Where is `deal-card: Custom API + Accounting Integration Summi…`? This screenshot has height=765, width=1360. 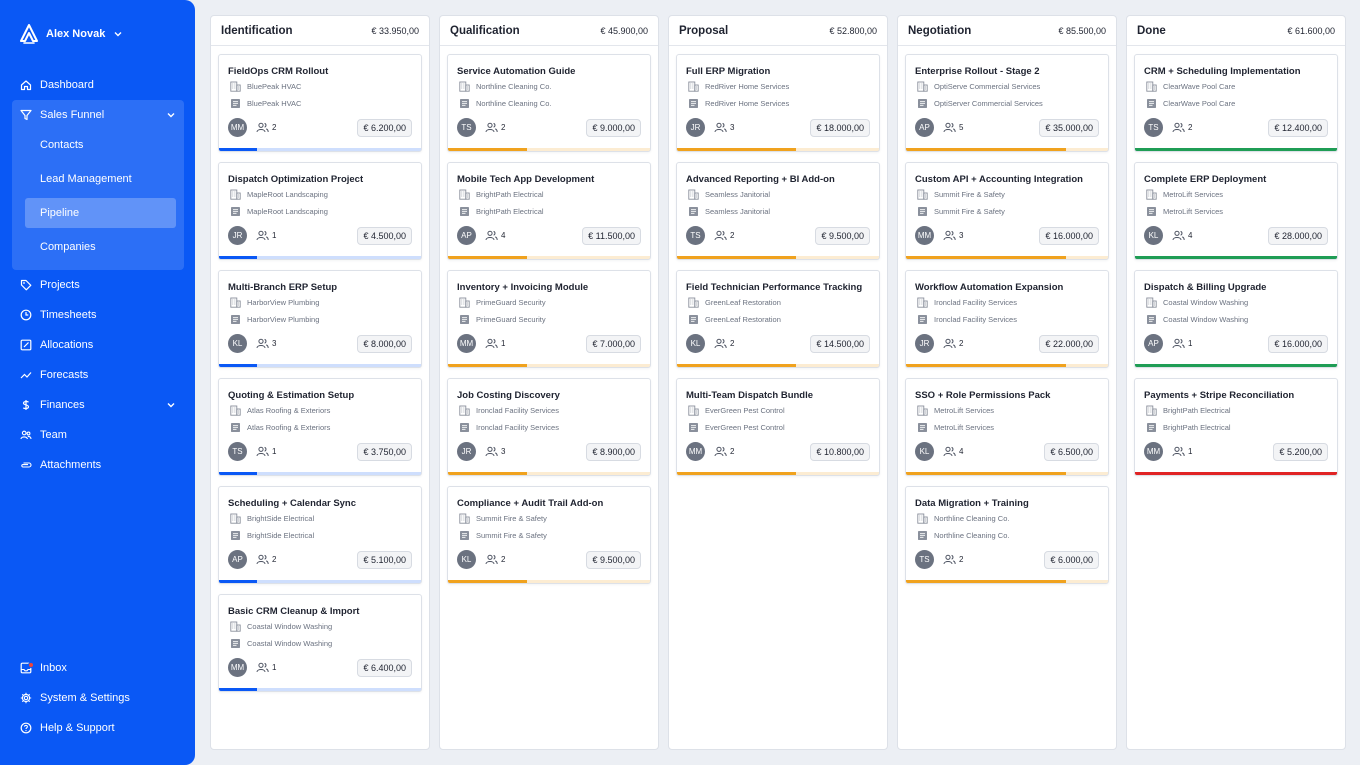 deal-card: Custom API + Accounting Integration Summi… is located at coordinates (1007, 211).